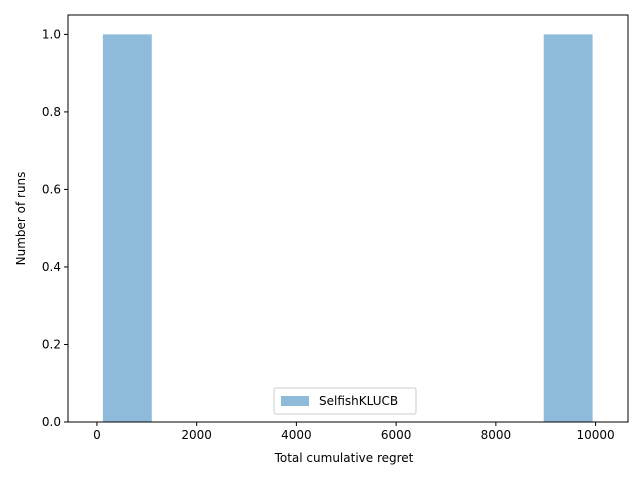  What do you see at coordinates (51, 34) in the screenshot?
I see `y-tick-label: 1.0` at bounding box center [51, 34].